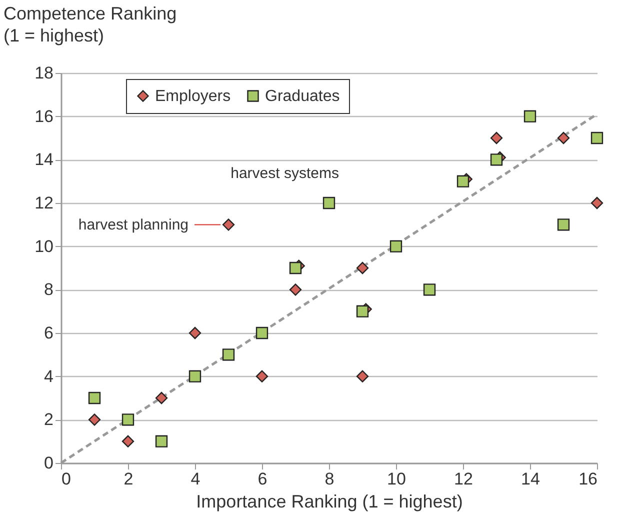 Image resolution: width=618 pixels, height=520 pixels. What do you see at coordinates (44, 73) in the screenshot?
I see `y-tick-label: 18` at bounding box center [44, 73].